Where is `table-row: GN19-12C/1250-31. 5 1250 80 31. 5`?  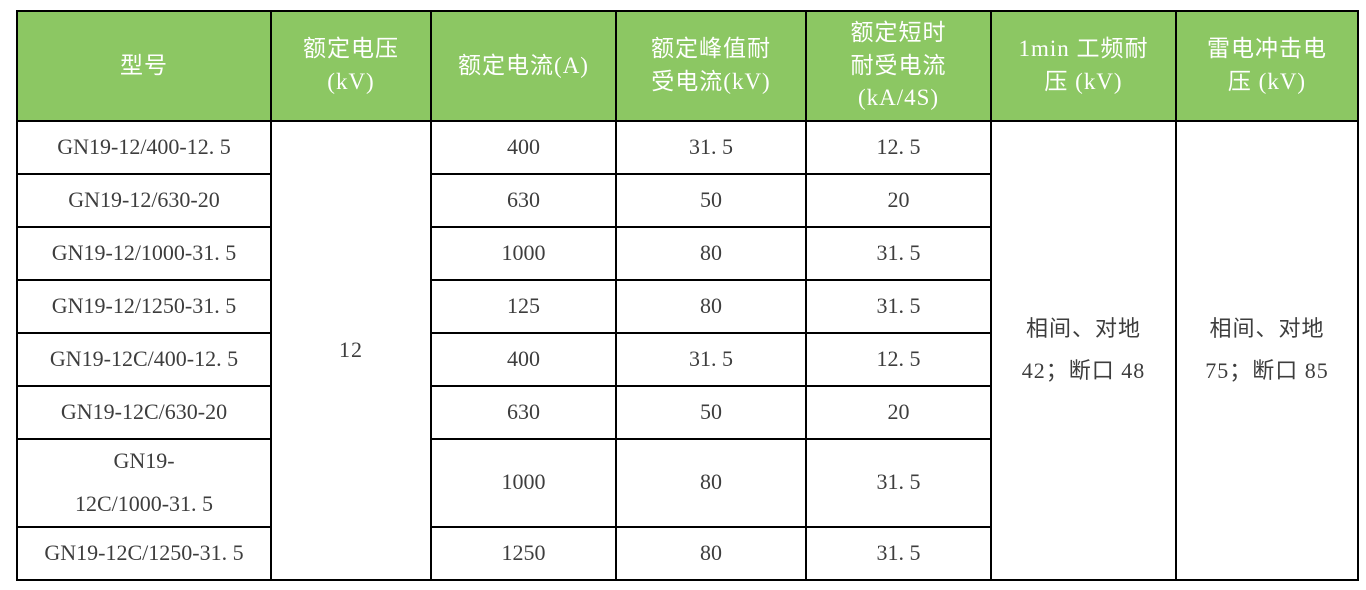 table-row: GN19-12C/1250-31. 5 1250 80 31. 5 is located at coordinates (687, 553).